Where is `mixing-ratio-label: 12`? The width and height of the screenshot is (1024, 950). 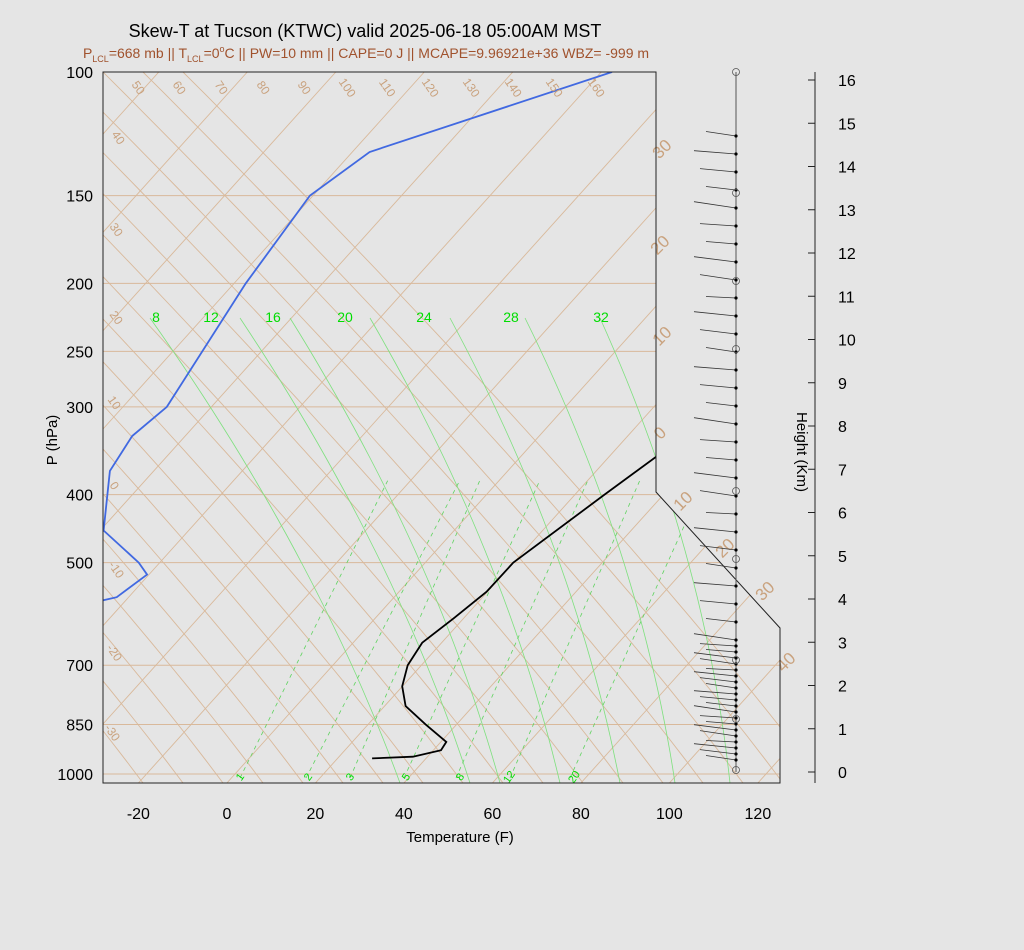 mixing-ratio-label: 12 is located at coordinates (211, 317).